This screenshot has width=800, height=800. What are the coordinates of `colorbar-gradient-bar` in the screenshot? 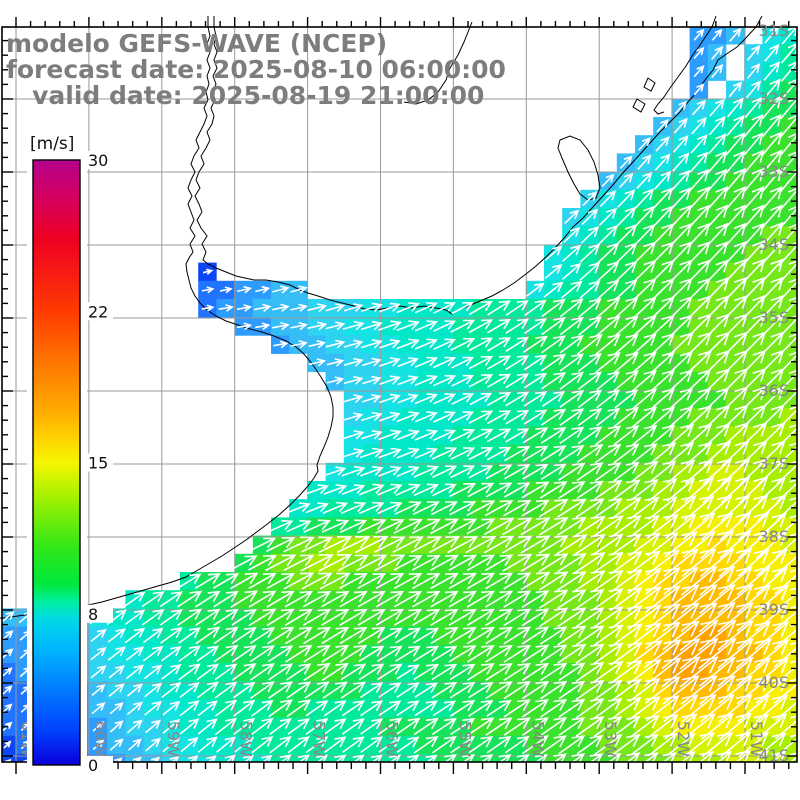 It's located at (56, 462).